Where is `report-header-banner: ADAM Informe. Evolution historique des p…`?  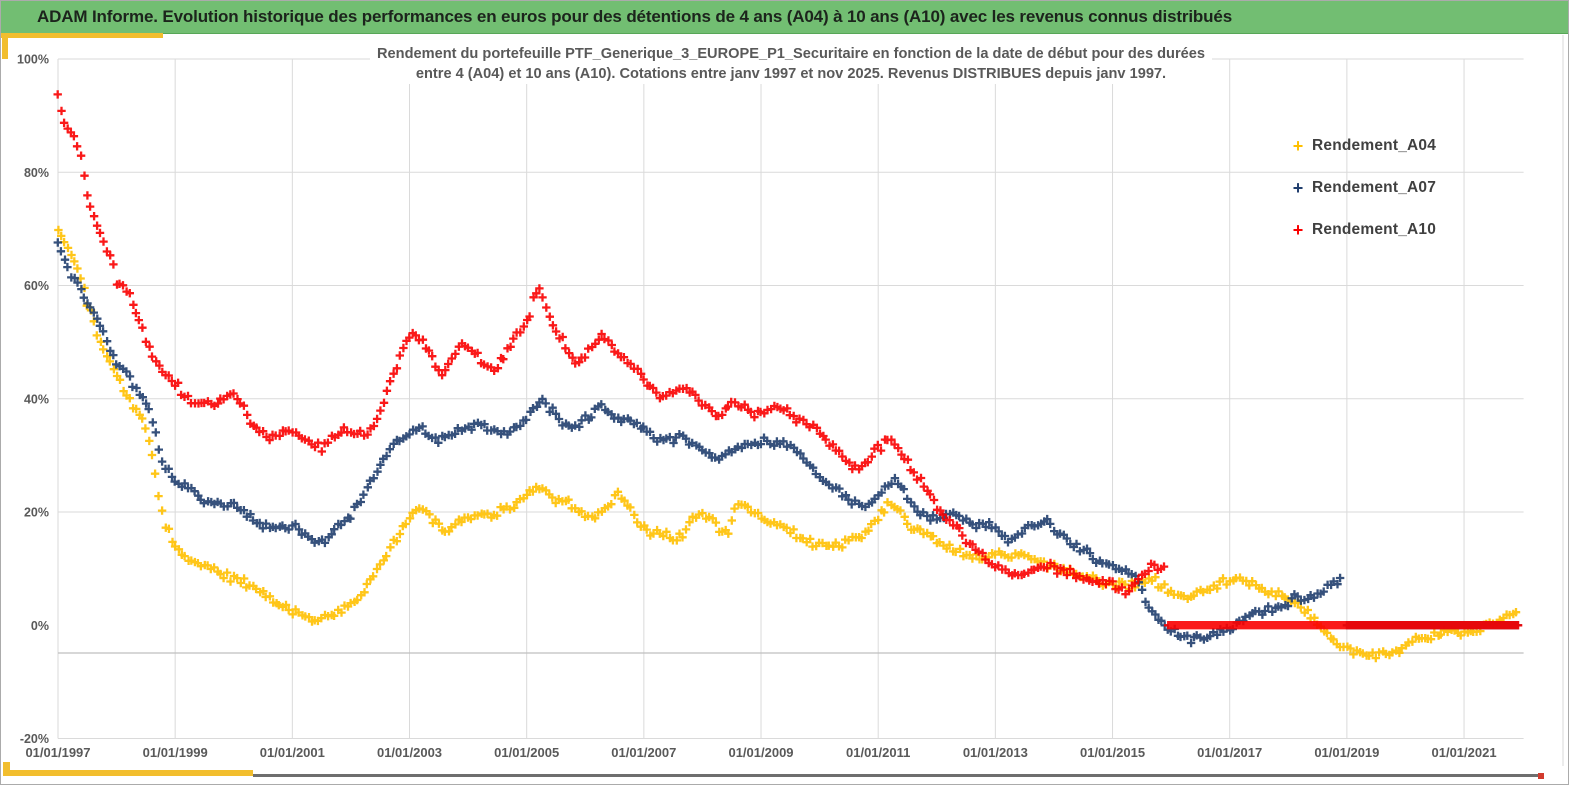 report-header-banner: ADAM Informe. Evolution historique des p… is located at coordinates (784, 17).